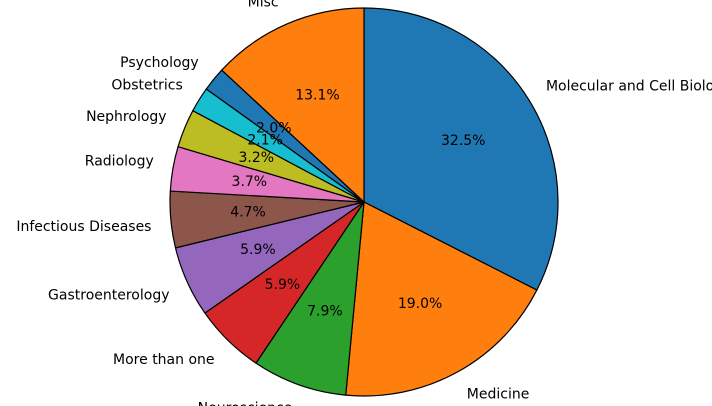 This screenshot has height=406, width=712. Describe the element at coordinates (325, 312) in the screenshot. I see `percent-label-neuroscience: 7.9%` at that location.